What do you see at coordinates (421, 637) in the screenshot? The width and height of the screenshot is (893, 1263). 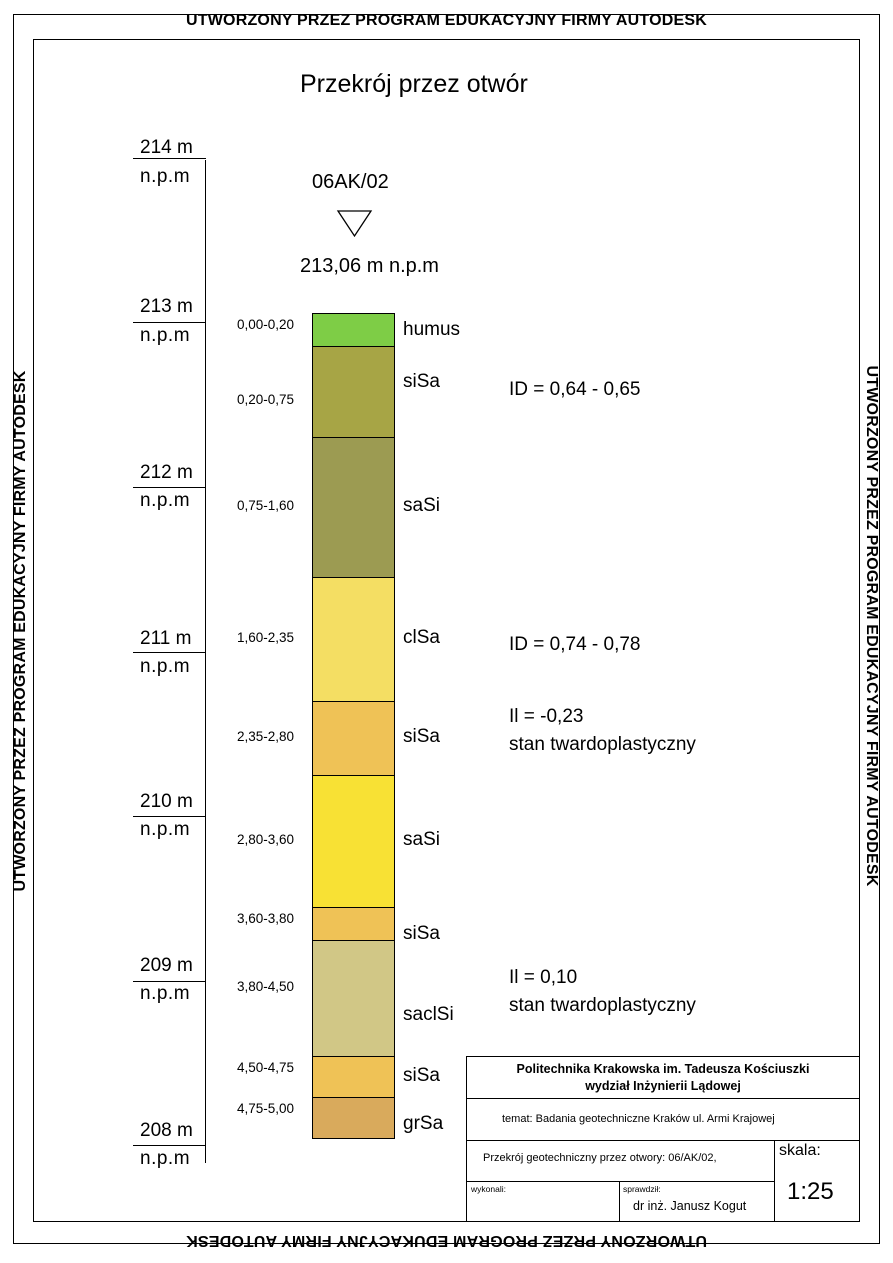 I see `layer-soil-code: clSa` at bounding box center [421, 637].